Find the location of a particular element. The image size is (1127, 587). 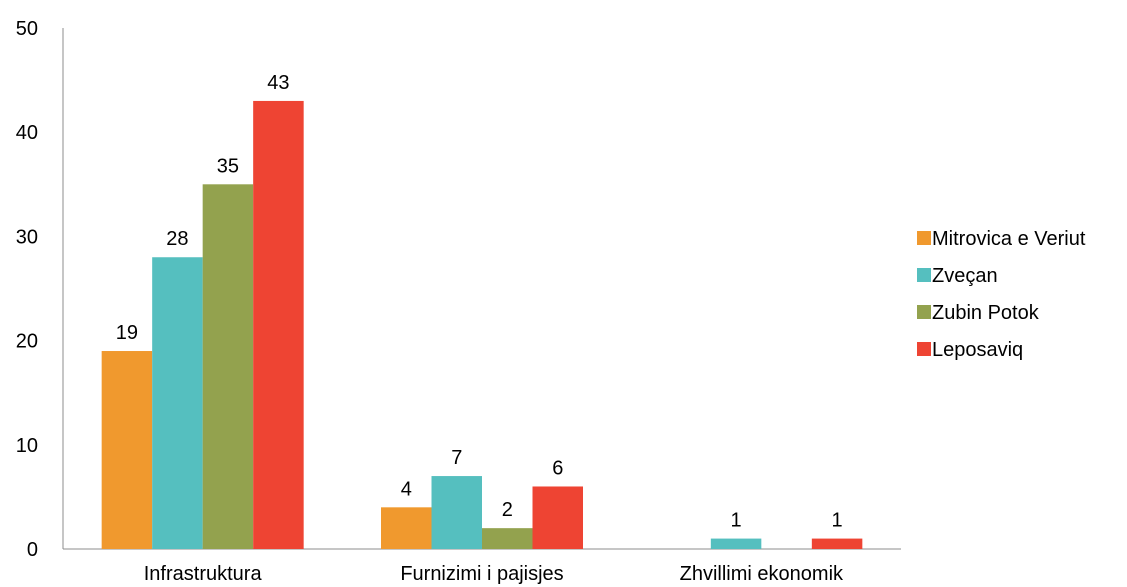

y-axis-ticks: 0 10 20 30 40 50 is located at coordinates (27, 289).